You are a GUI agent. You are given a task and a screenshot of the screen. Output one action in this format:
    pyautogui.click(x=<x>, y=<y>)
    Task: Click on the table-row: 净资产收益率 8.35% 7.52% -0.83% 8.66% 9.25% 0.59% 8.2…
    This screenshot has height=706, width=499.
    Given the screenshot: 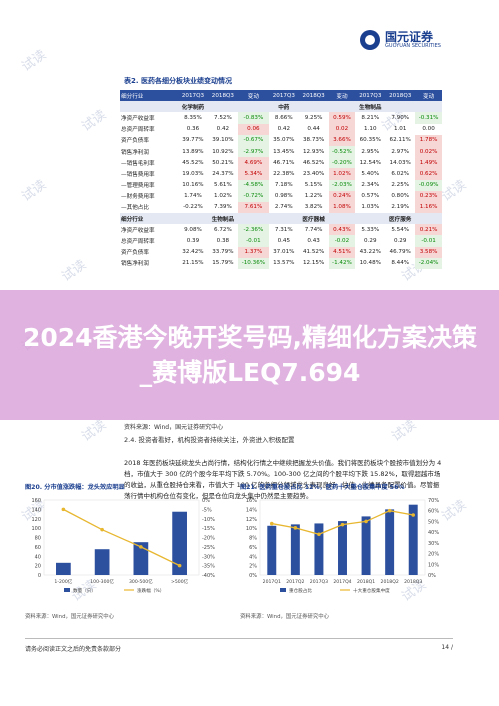 What is the action you would take?
    pyautogui.click(x=281, y=118)
    